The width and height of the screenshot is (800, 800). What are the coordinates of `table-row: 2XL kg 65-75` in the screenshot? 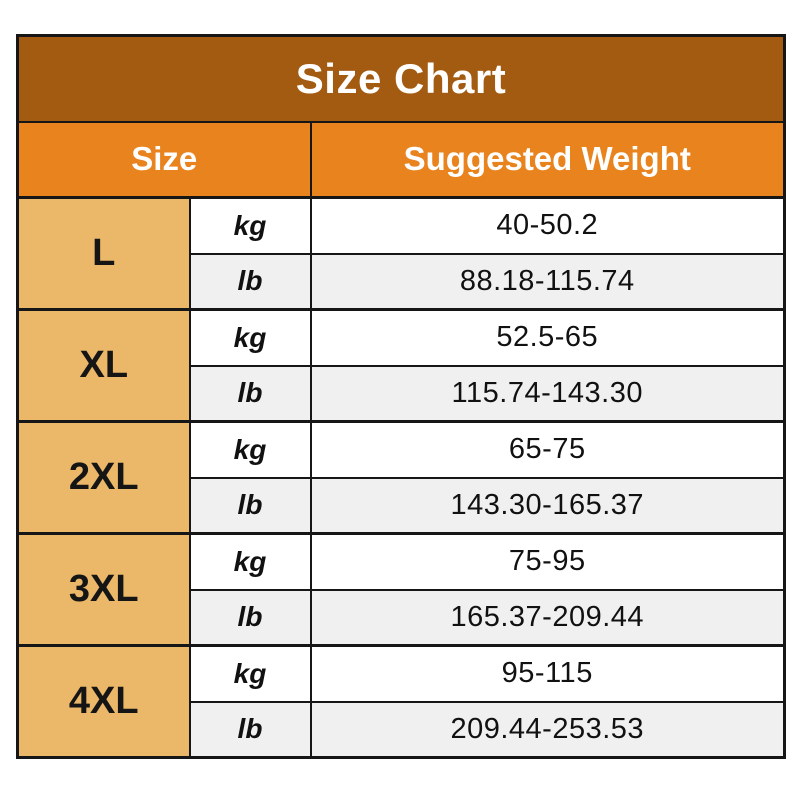 It's located at (401, 477).